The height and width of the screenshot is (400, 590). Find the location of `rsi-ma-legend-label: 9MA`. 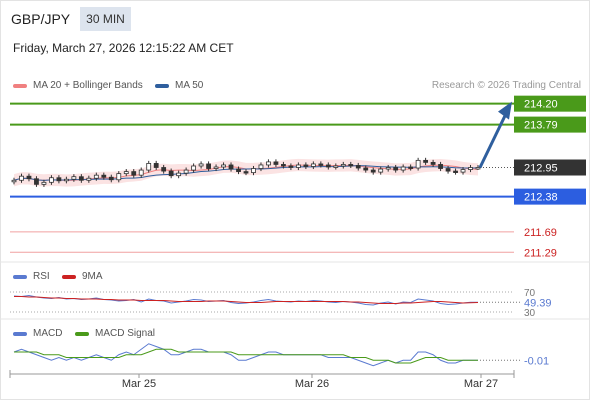

rsi-ma-legend-label: 9MA is located at coordinates (92, 276).